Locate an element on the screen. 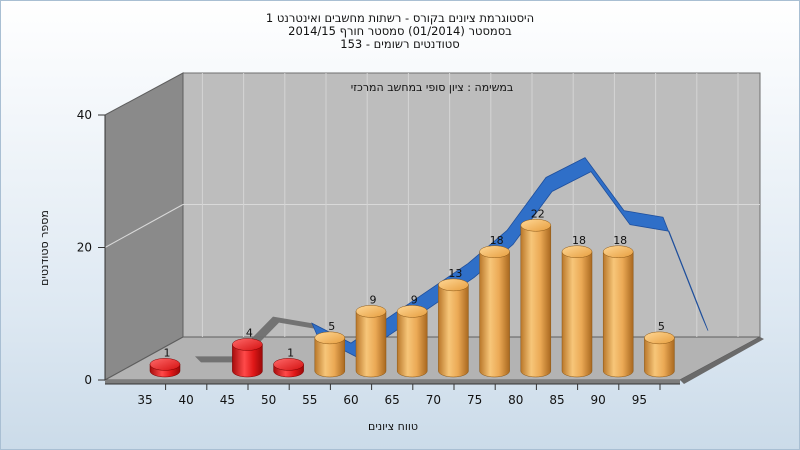  floor-side-edge is located at coordinates (722, 360).